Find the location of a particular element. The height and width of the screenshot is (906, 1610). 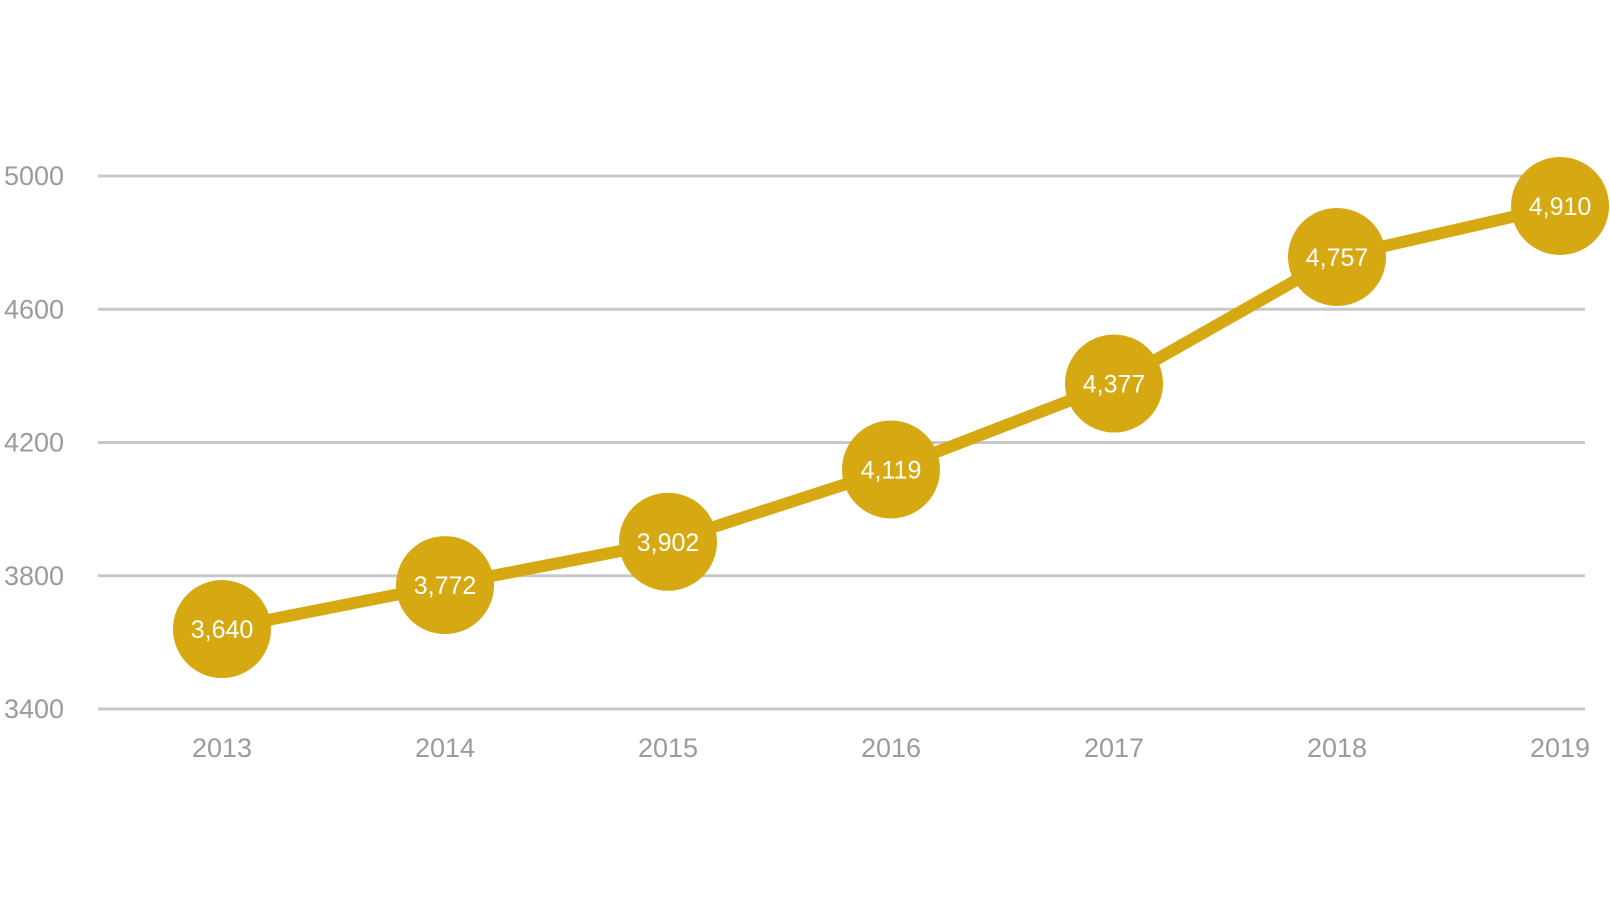

data-point-2014 is located at coordinates (445, 585).